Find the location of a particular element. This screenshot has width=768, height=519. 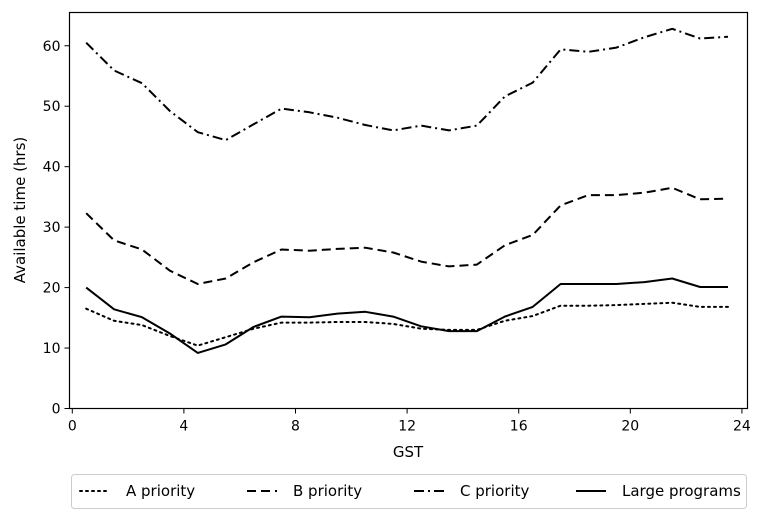

y-tick-label-5: 50 is located at coordinates (52, 107).